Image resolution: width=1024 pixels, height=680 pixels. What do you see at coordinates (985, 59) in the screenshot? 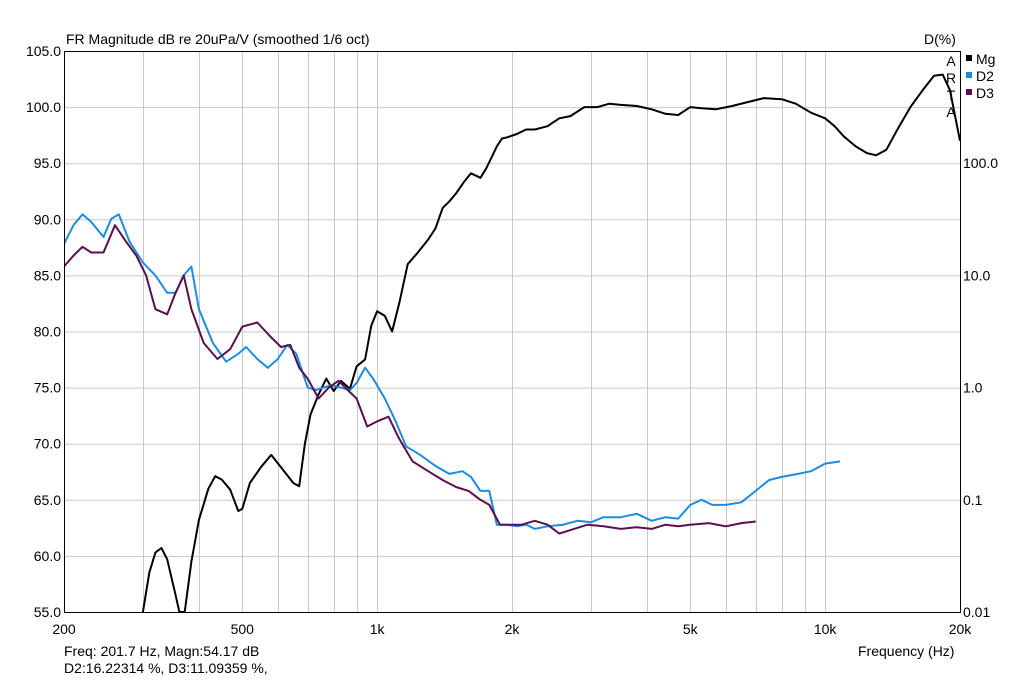
I see `legend-label-mg: Mg` at bounding box center [985, 59].